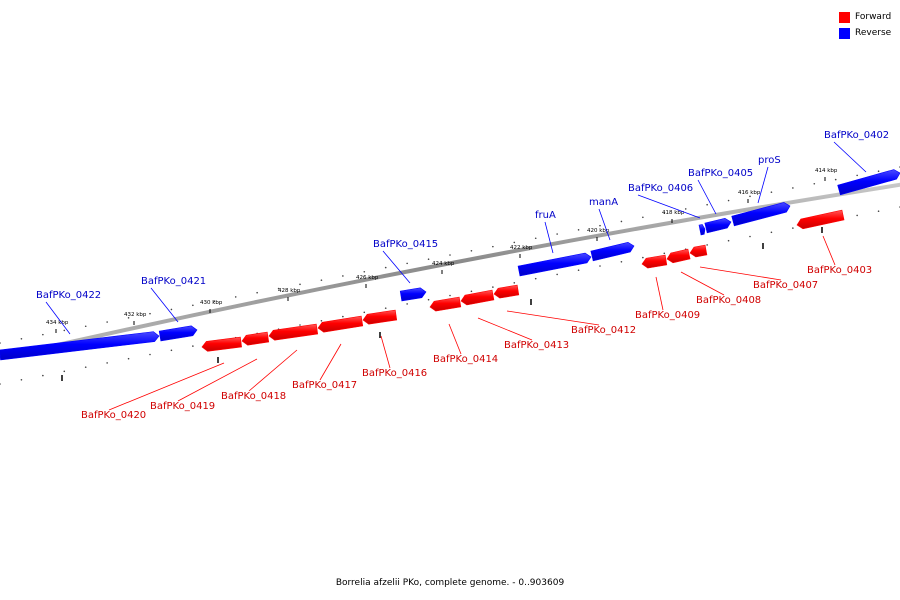 The height and width of the screenshot is (600, 900). What do you see at coordinates (324, 385) in the screenshot?
I see `gene-label-BafPKo_0417: BafPKo_0417` at bounding box center [324, 385].